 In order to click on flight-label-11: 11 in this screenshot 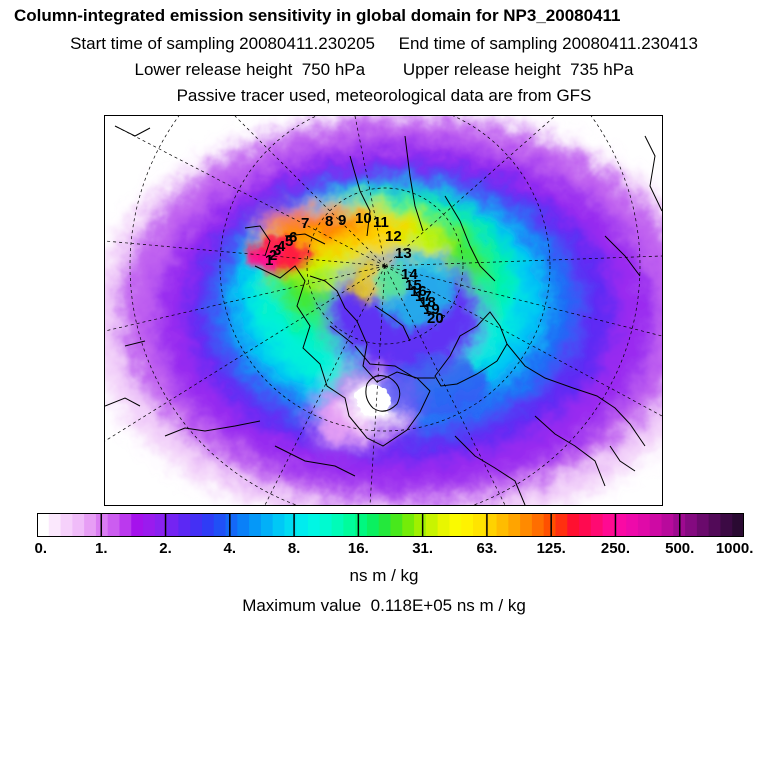, I will do `click(381, 222)`.